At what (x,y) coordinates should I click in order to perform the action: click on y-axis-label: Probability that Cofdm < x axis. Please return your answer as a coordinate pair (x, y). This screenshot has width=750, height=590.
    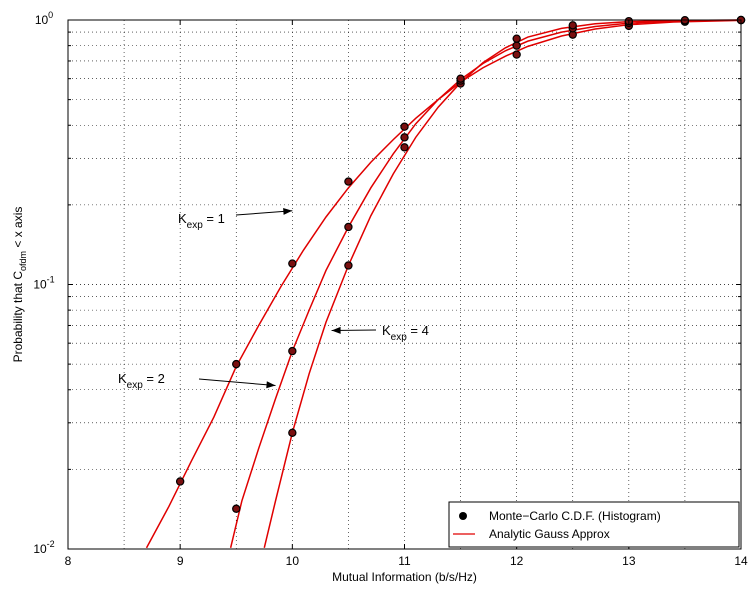
    Looking at the image, I should click on (19, 285).